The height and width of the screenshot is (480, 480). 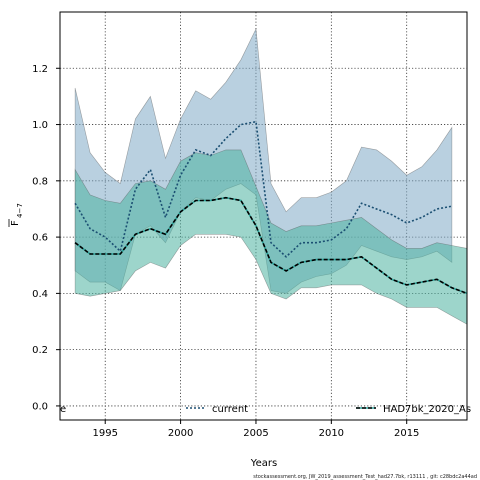 What do you see at coordinates (263, 463) in the screenshot?
I see `x-axis-title: Years` at bounding box center [263, 463].